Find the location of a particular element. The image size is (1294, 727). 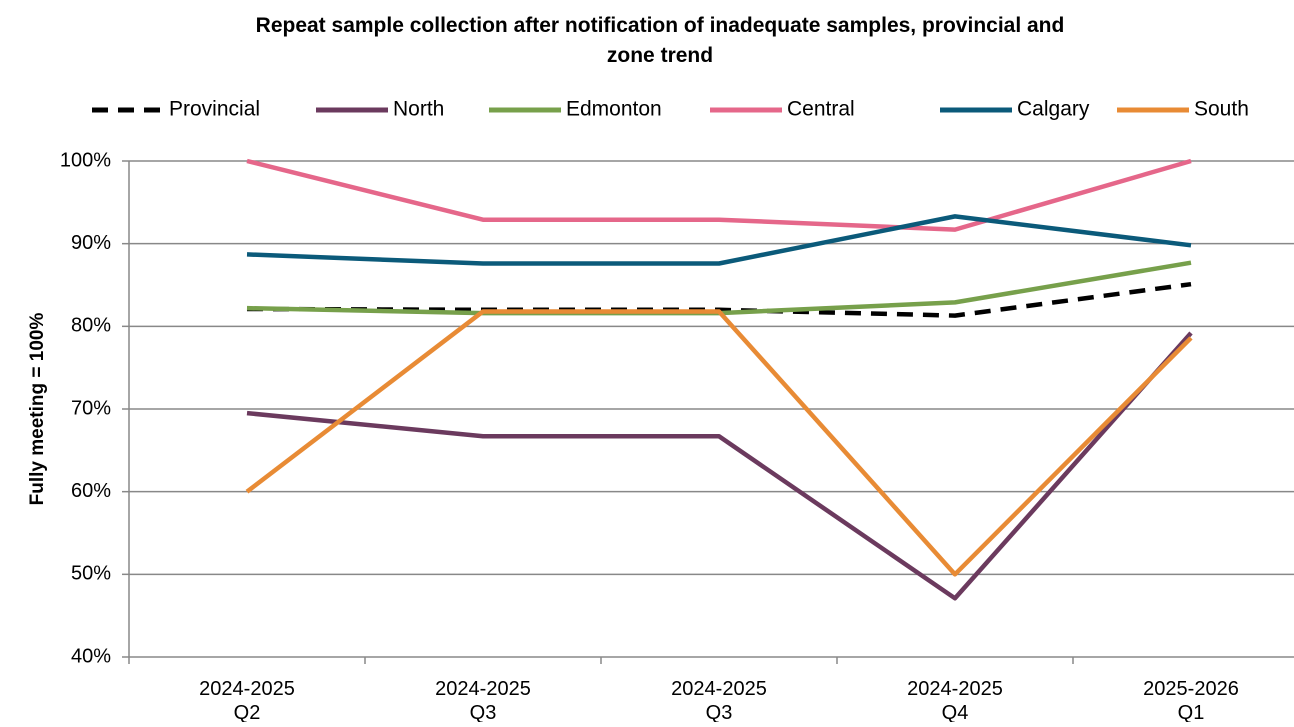

legend-label: Calgary is located at coordinates (1053, 109).